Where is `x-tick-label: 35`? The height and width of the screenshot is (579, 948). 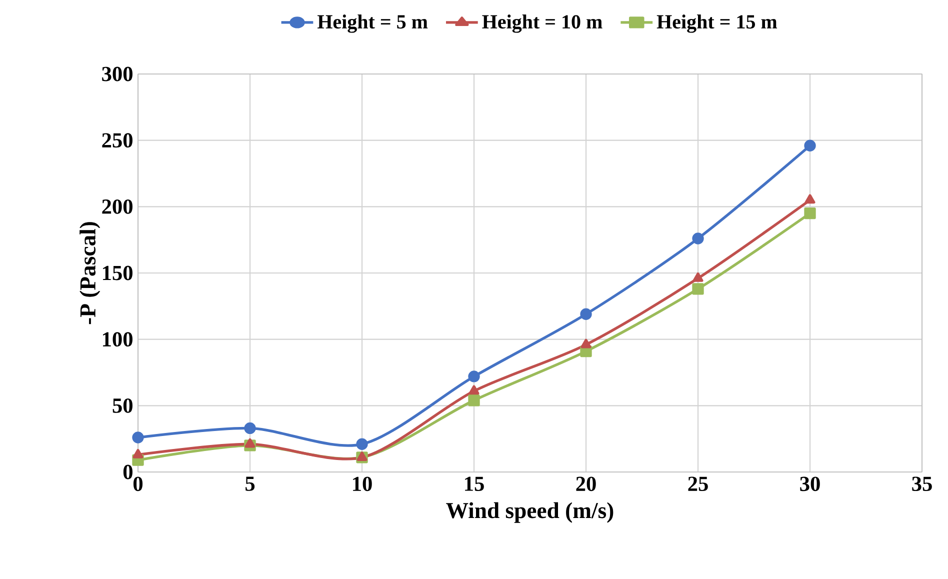 x-tick-label: 35 is located at coordinates (922, 484).